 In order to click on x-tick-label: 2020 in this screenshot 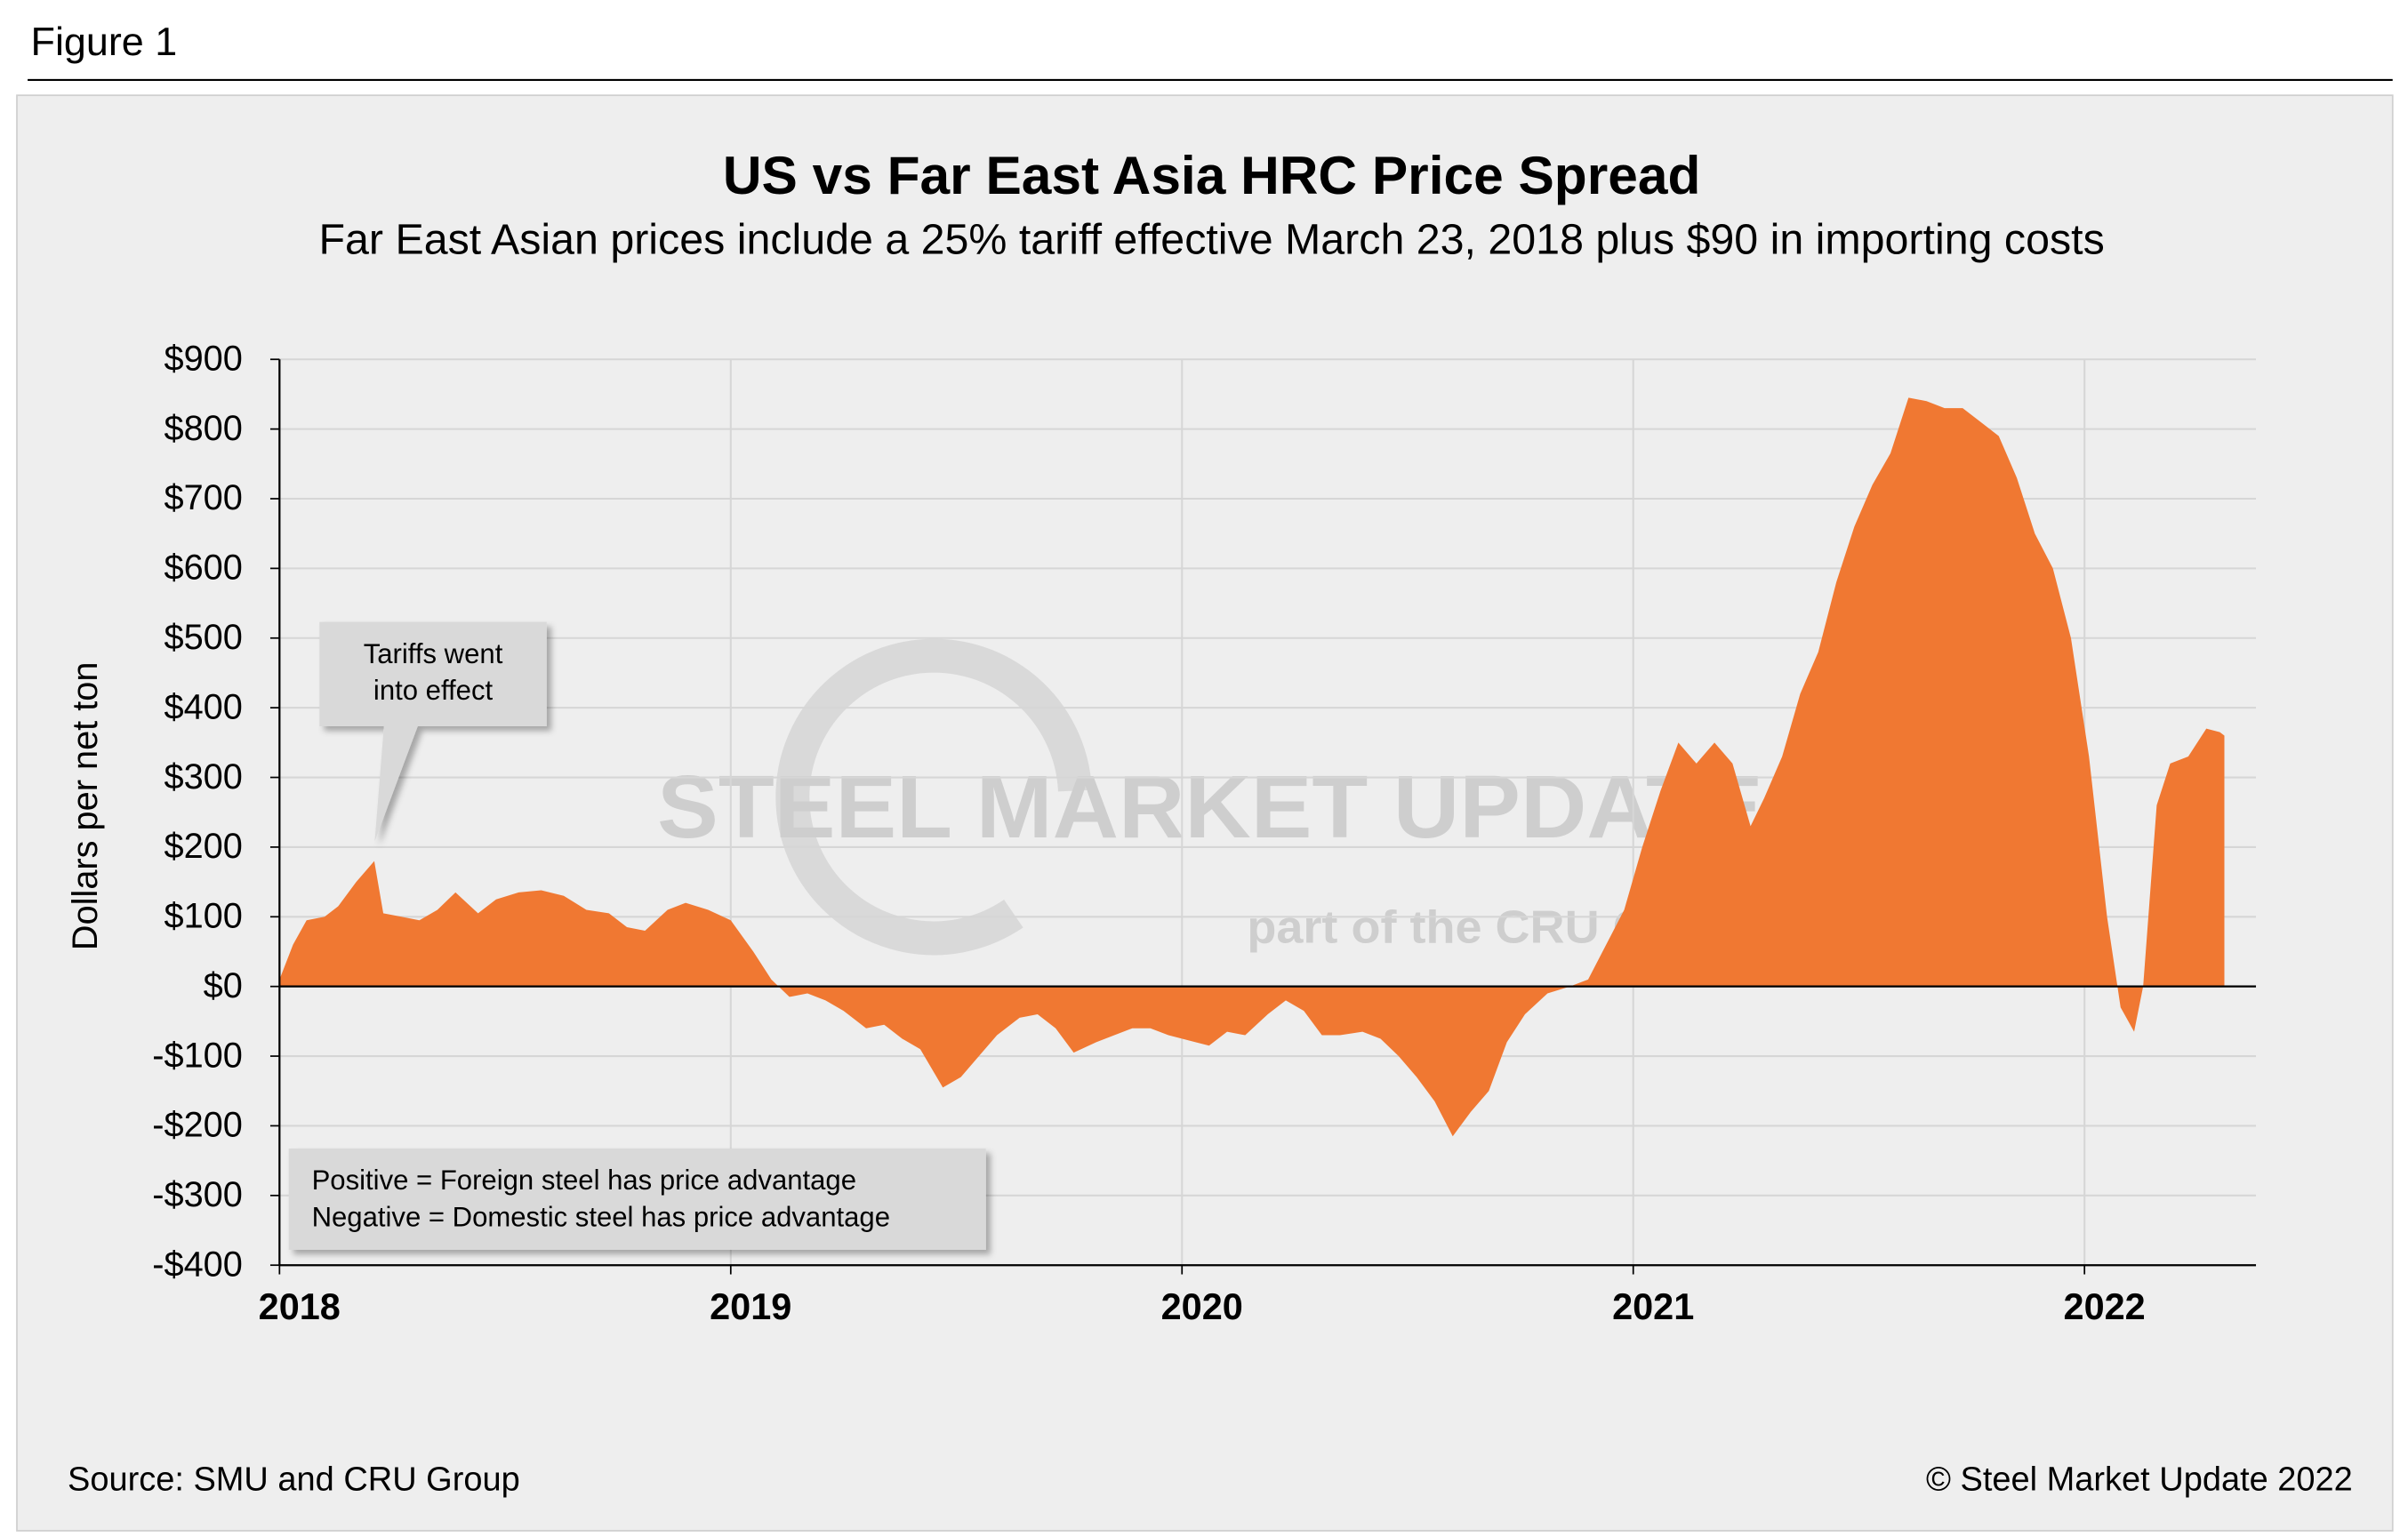, I will do `click(1202, 1306)`.